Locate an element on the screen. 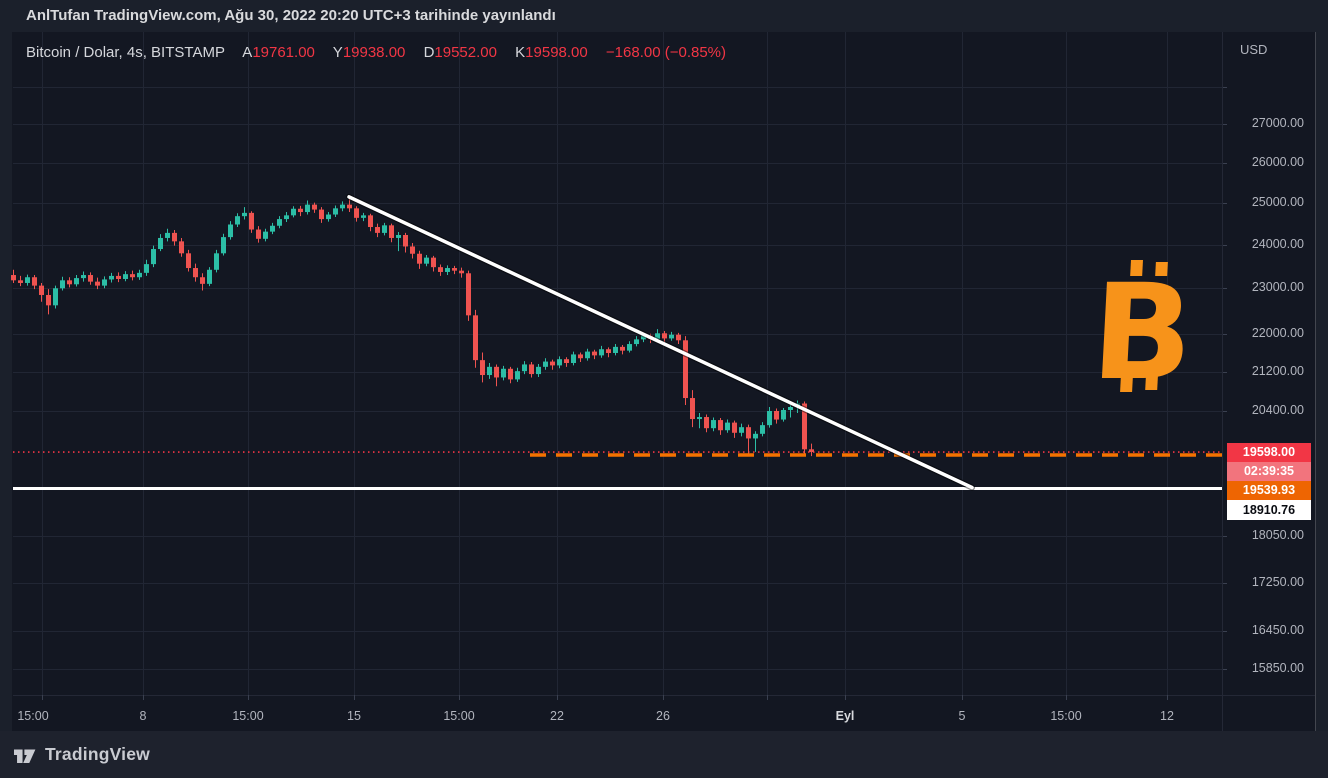 The image size is (1328, 778). price-axis-label: 26000.00 is located at coordinates (1277, 162).